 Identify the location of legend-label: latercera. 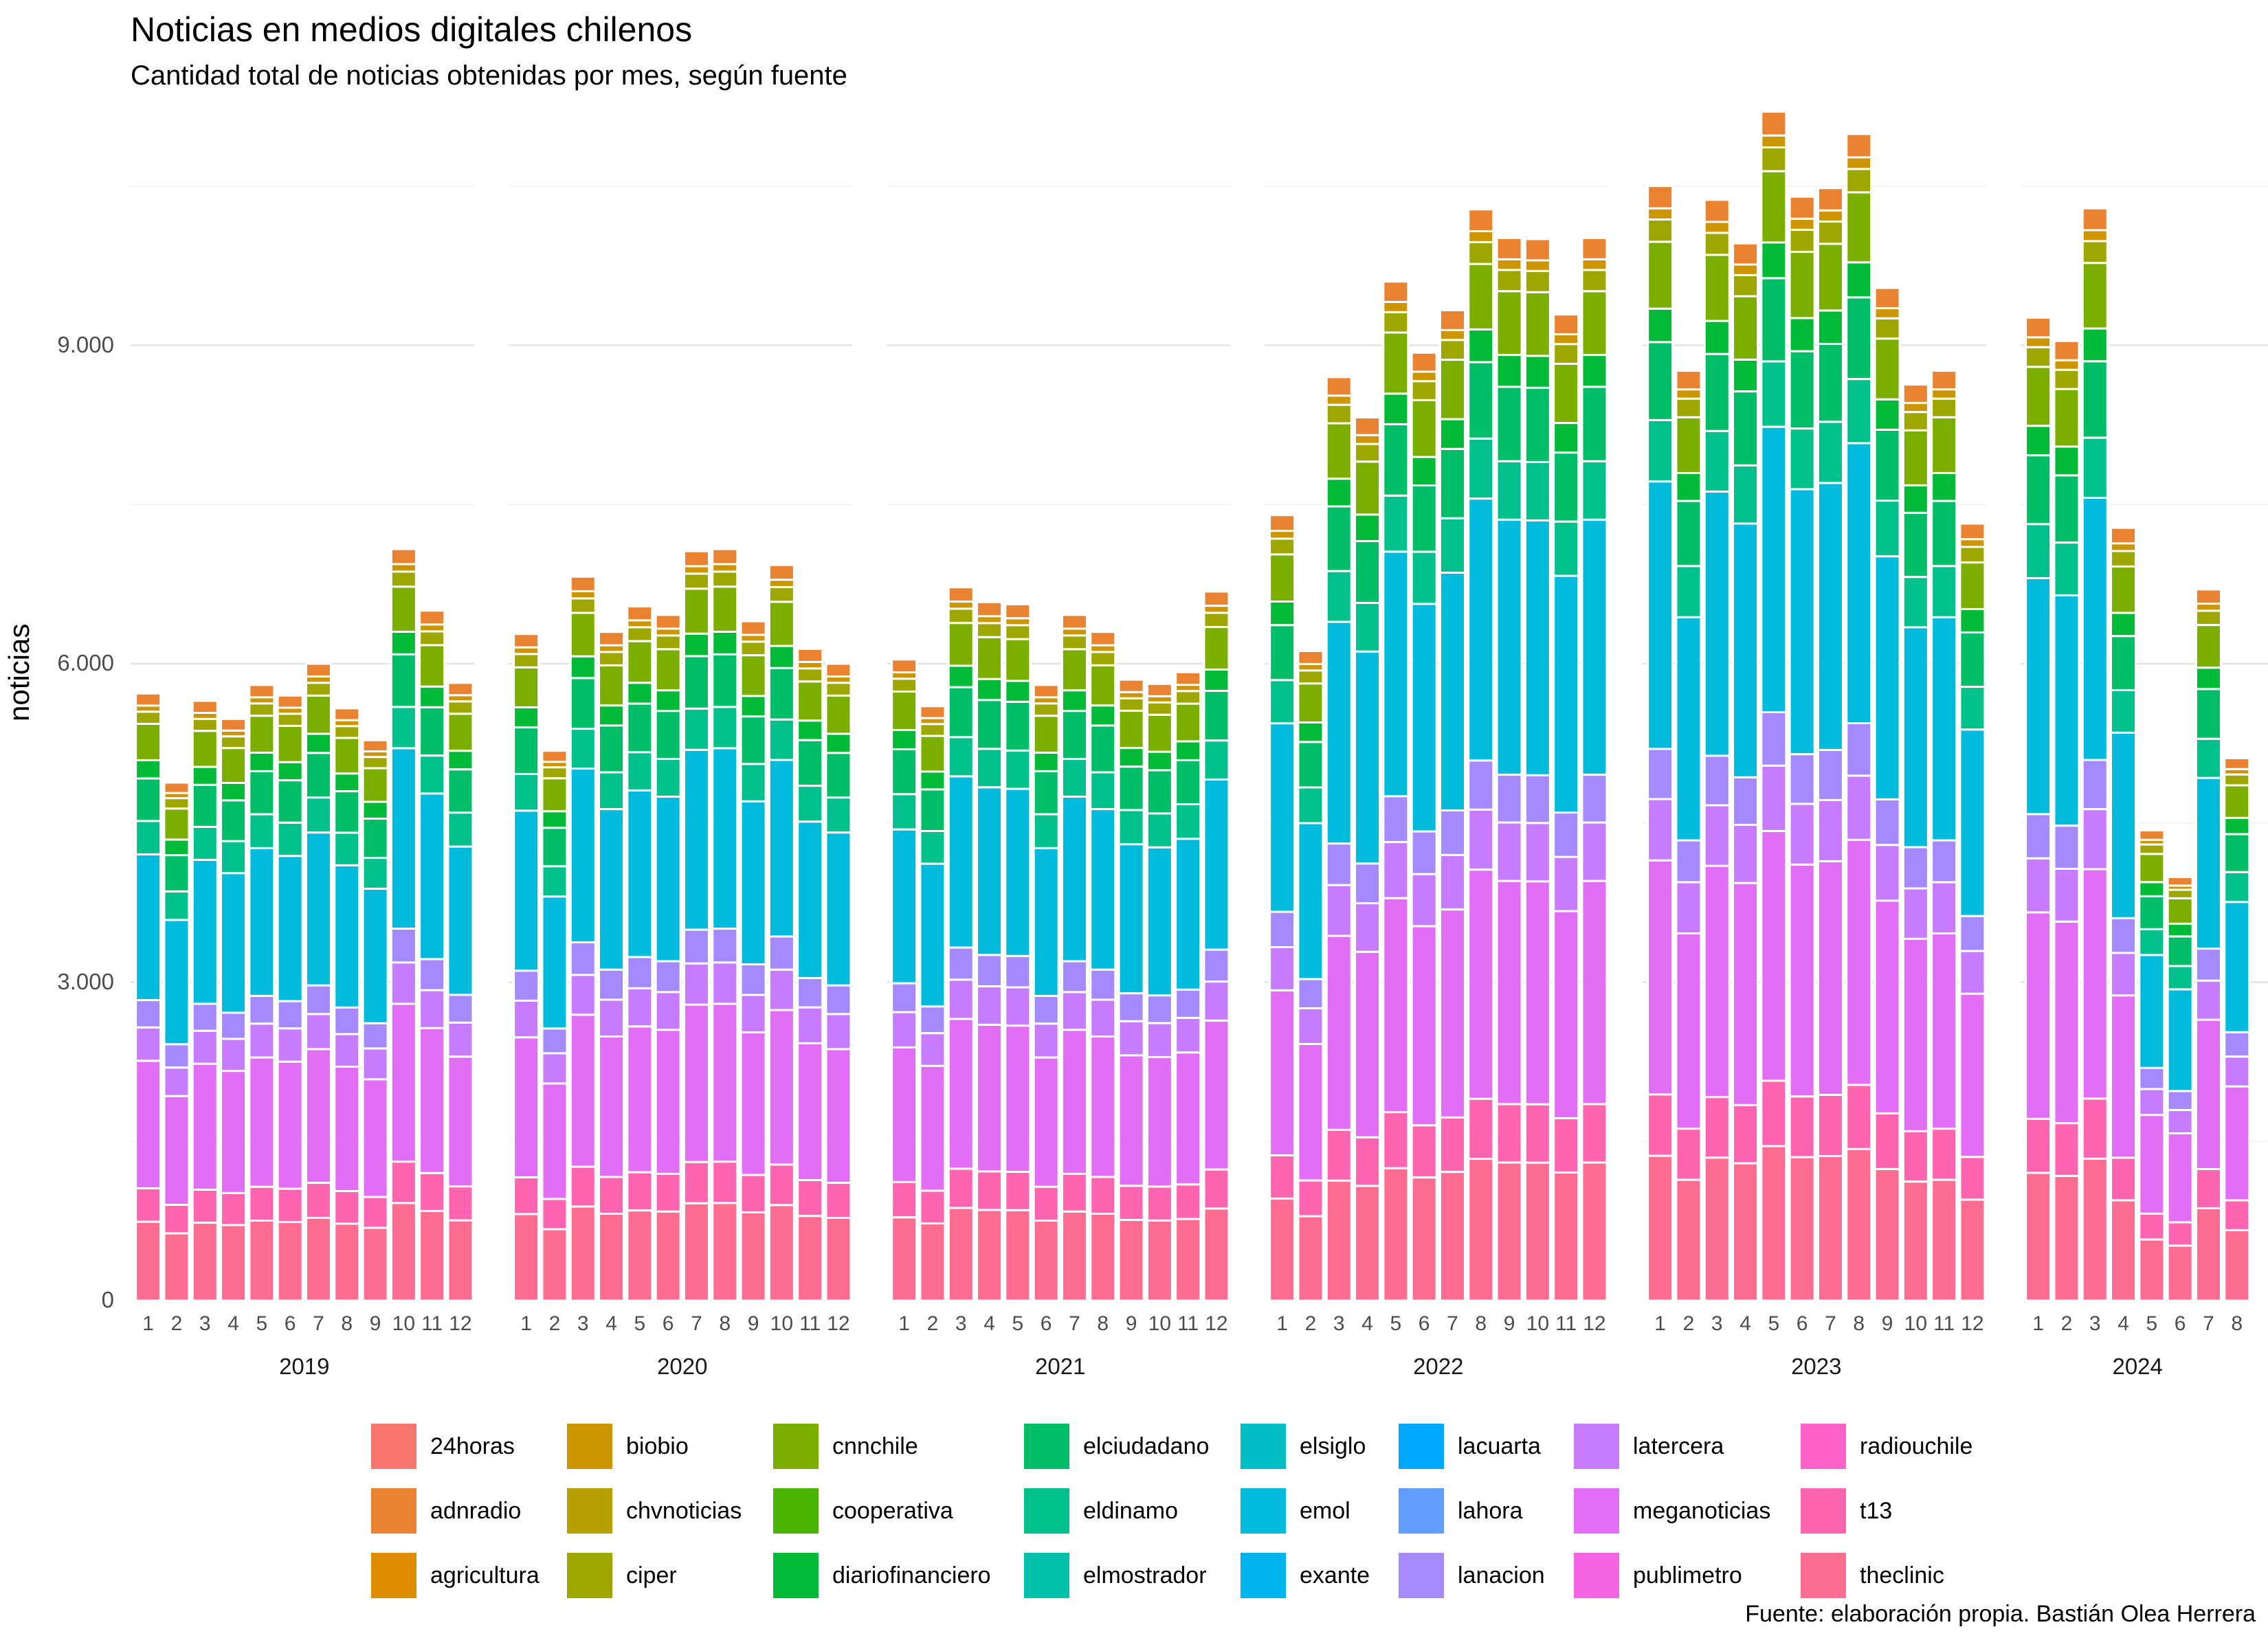
(1679, 1446).